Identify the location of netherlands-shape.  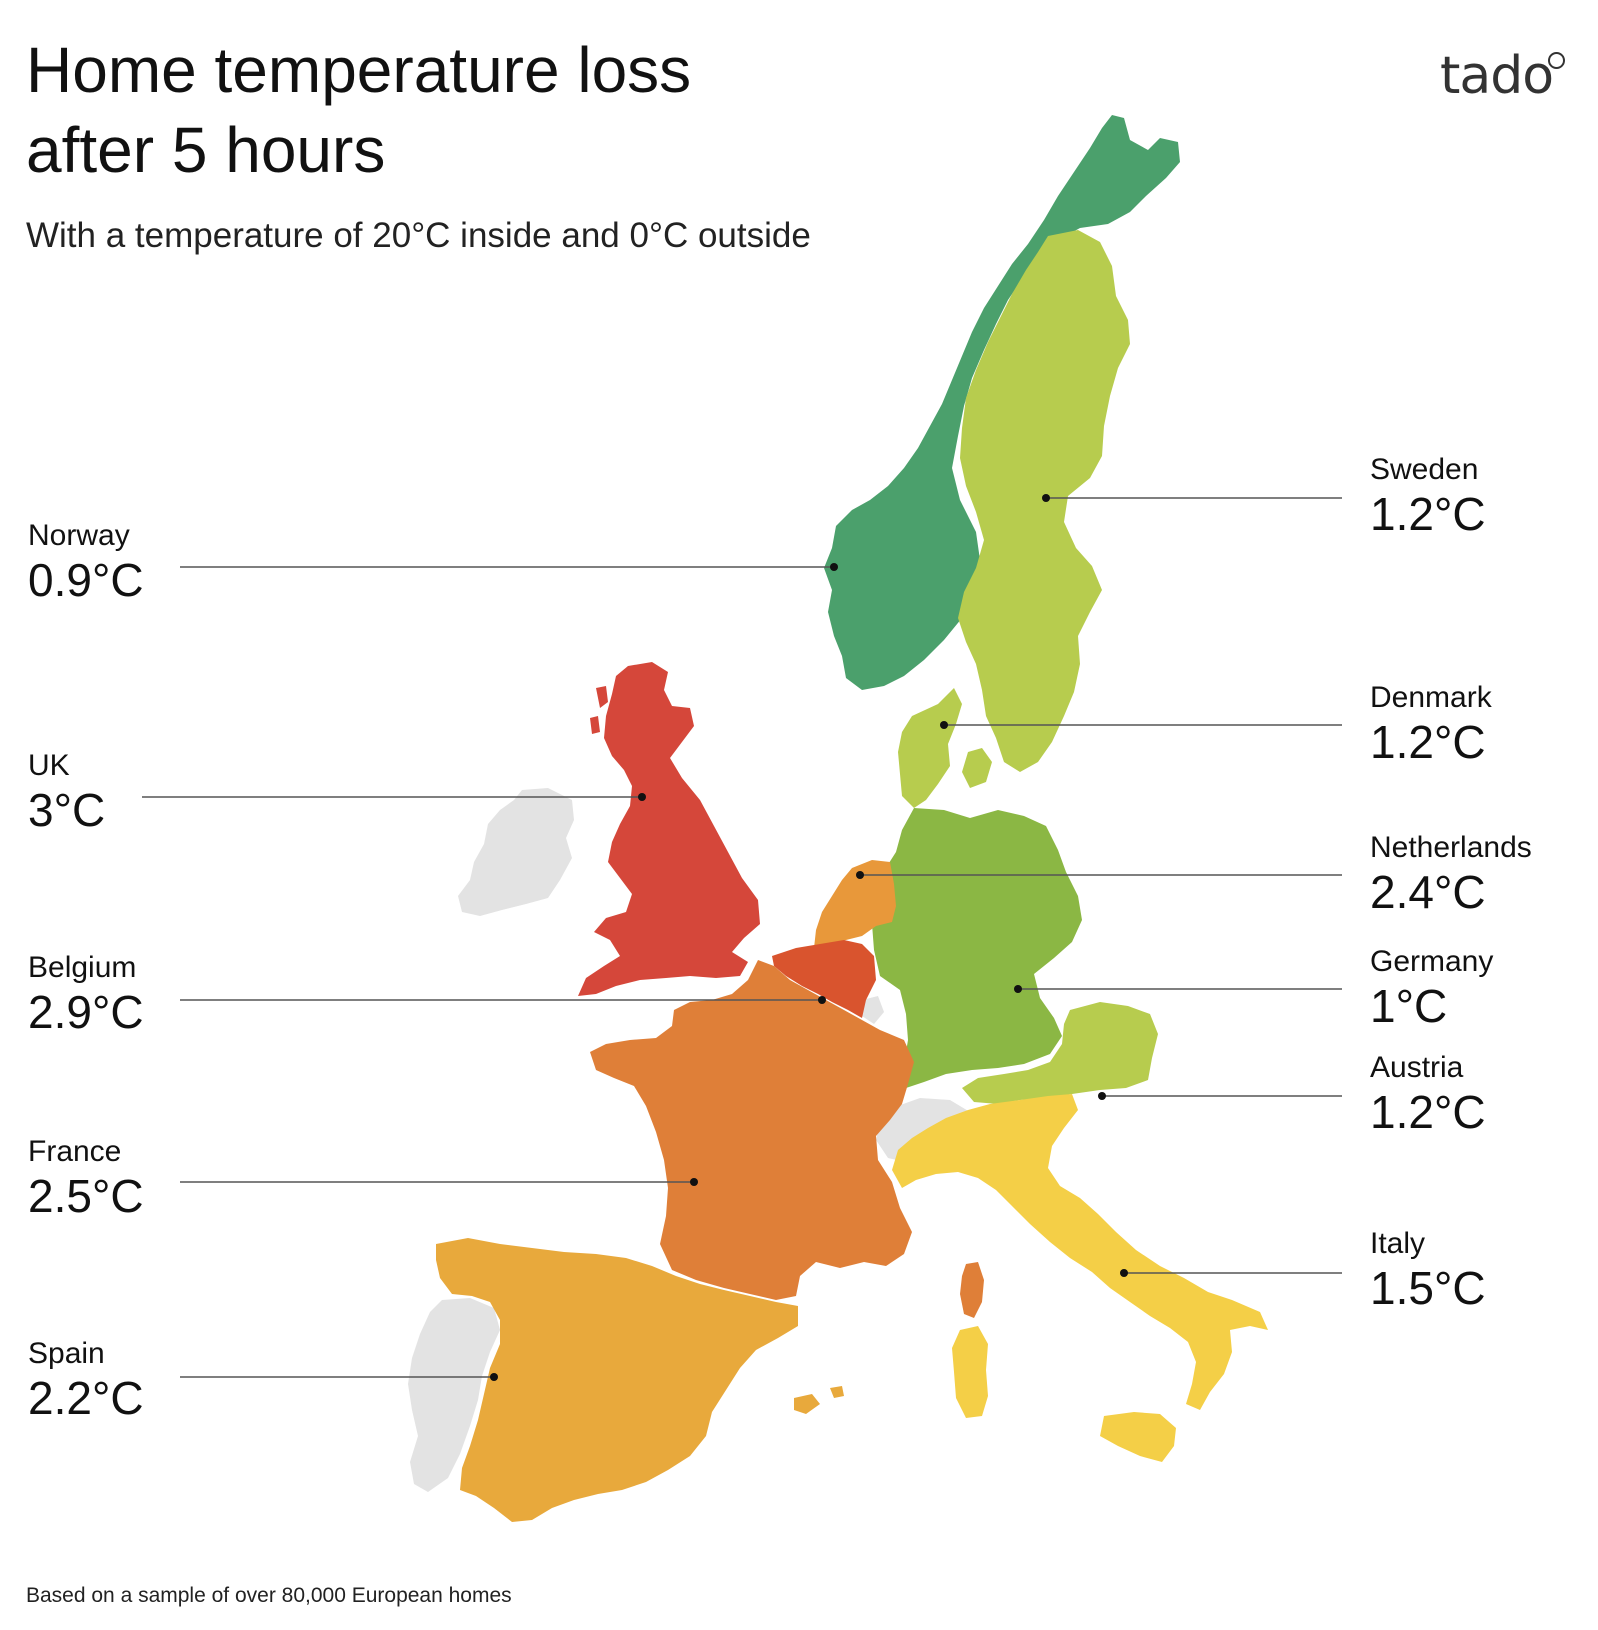
(855, 904).